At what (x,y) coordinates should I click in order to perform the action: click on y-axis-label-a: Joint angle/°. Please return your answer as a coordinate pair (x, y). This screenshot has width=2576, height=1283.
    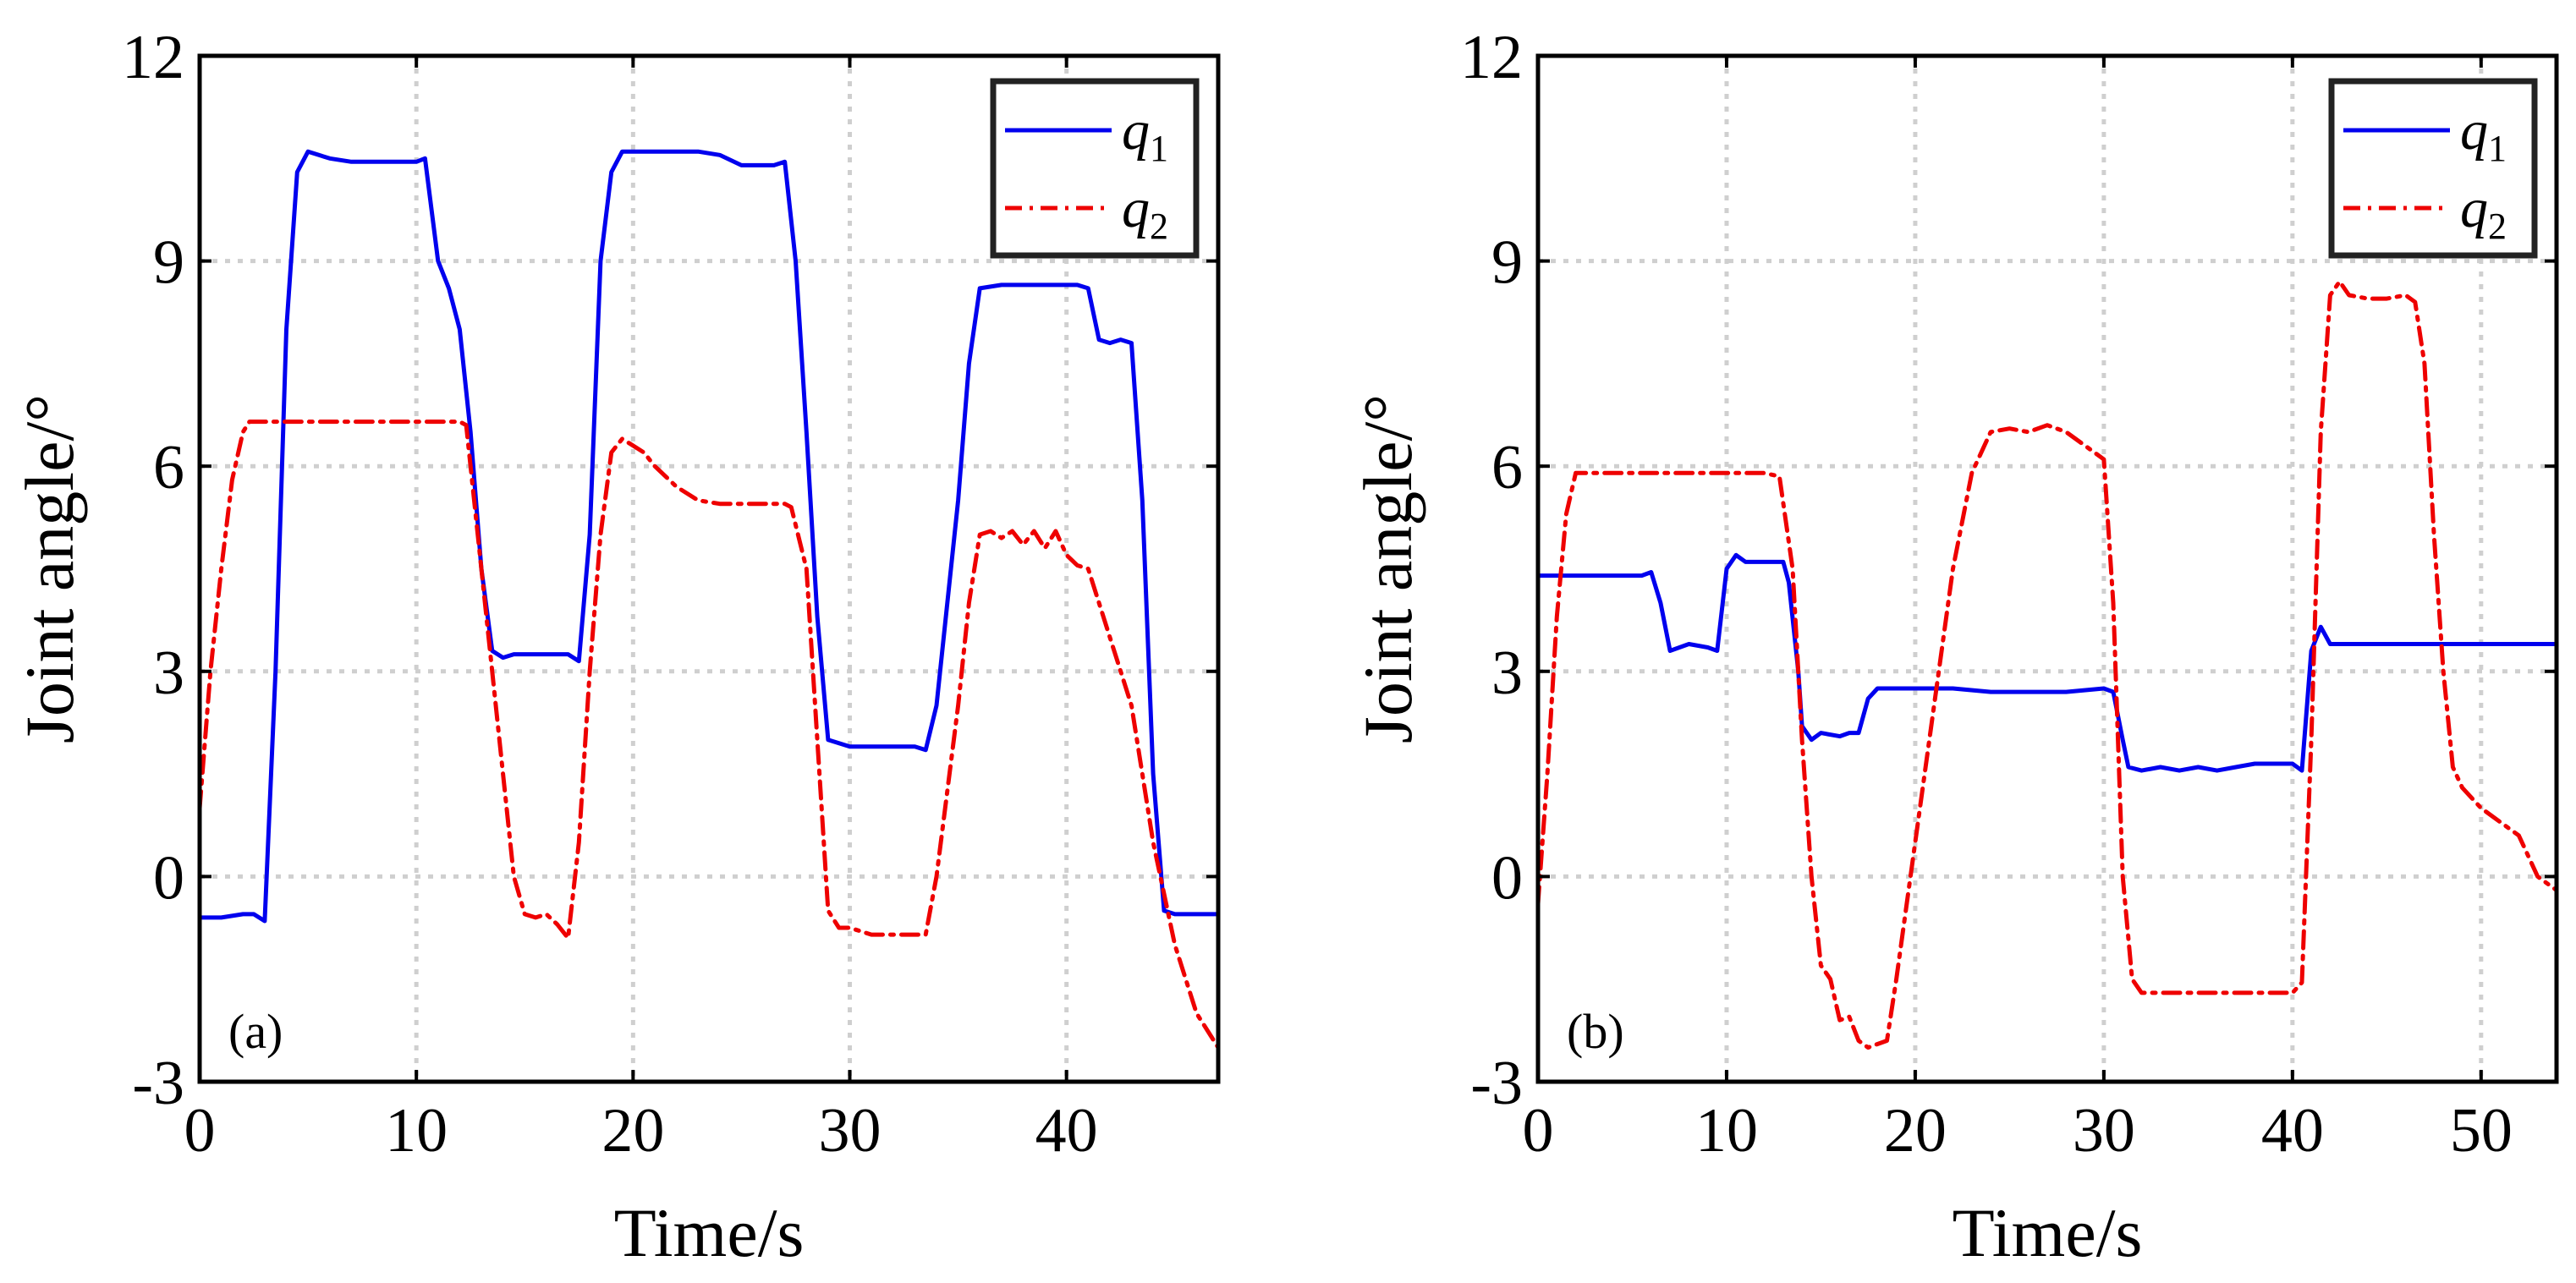
    Looking at the image, I should click on (49, 568).